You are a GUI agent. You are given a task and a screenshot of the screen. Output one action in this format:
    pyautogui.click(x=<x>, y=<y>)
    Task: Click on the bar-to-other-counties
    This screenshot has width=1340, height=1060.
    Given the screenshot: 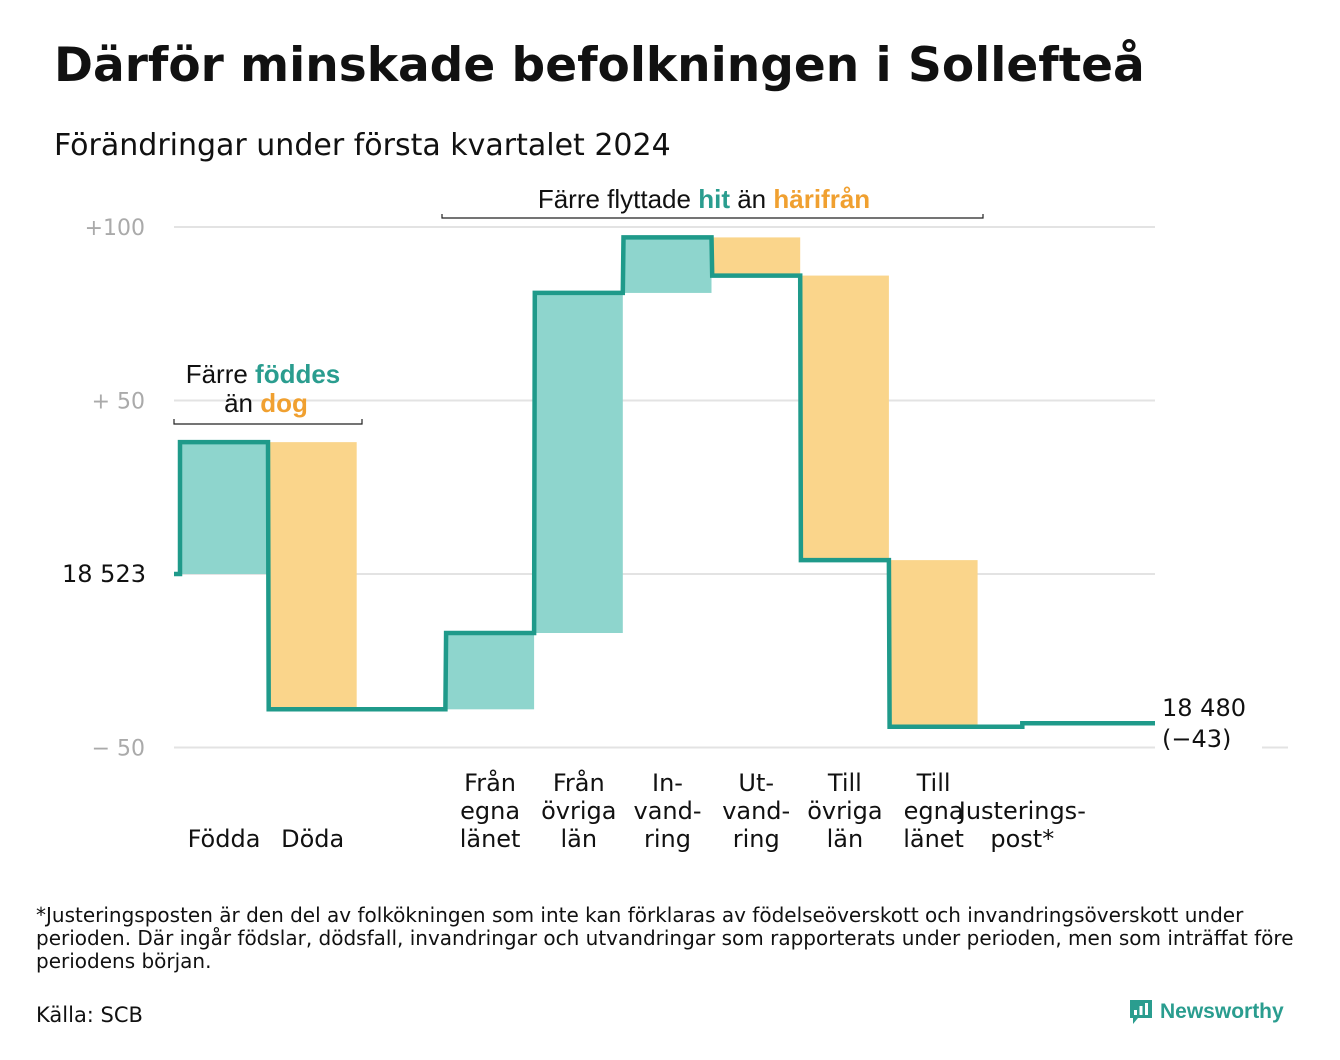 What is the action you would take?
    pyautogui.click(x=844, y=418)
    